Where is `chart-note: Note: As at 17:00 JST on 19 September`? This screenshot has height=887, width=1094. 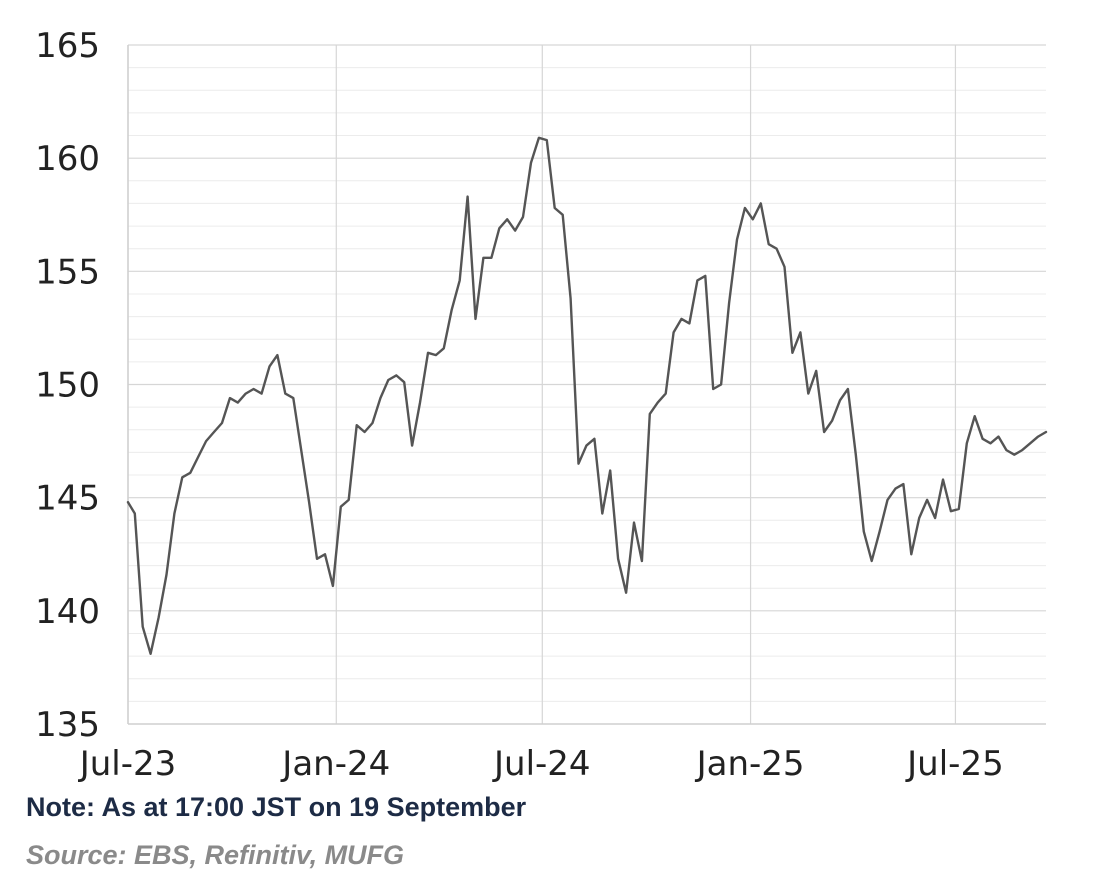
chart-note: Note: As at 17:00 JST on 19 September is located at coordinates (276, 807).